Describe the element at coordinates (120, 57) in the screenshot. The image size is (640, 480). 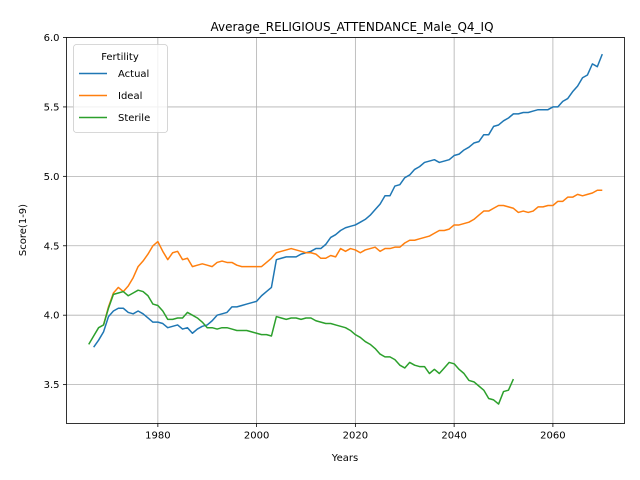
I see `legend-title: Fertility` at that location.